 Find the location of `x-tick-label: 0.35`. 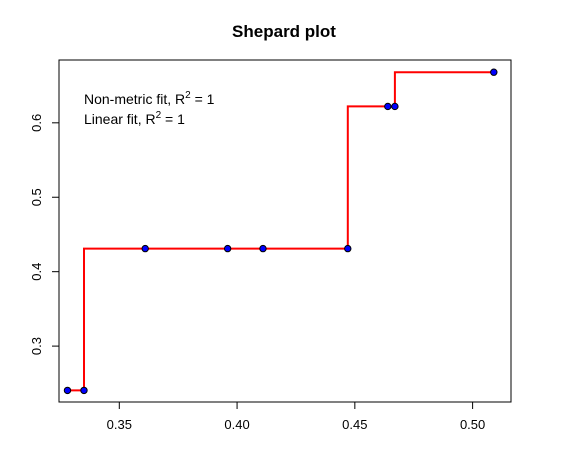

x-tick-label: 0.35 is located at coordinates (119, 424).